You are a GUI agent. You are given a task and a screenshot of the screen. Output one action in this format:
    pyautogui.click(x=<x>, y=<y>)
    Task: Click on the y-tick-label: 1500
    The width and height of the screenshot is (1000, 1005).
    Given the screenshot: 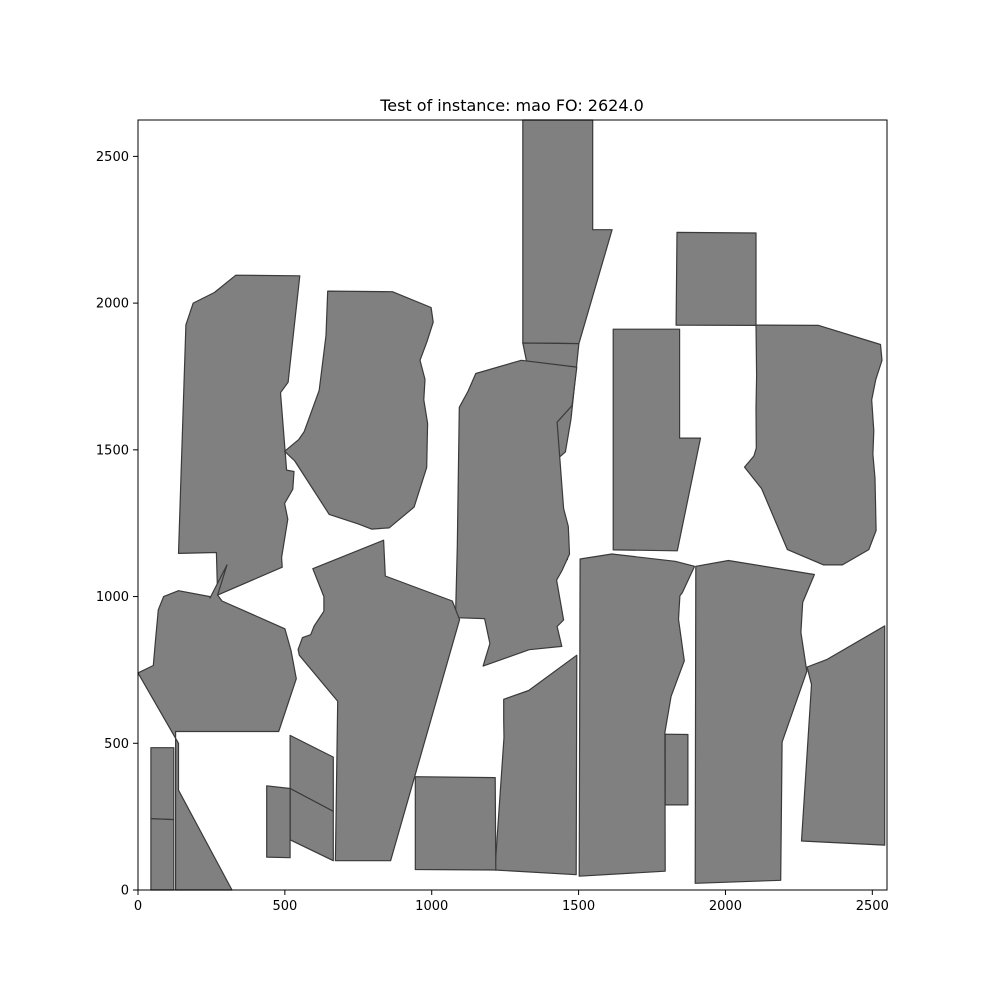 What is the action you would take?
    pyautogui.click(x=112, y=450)
    